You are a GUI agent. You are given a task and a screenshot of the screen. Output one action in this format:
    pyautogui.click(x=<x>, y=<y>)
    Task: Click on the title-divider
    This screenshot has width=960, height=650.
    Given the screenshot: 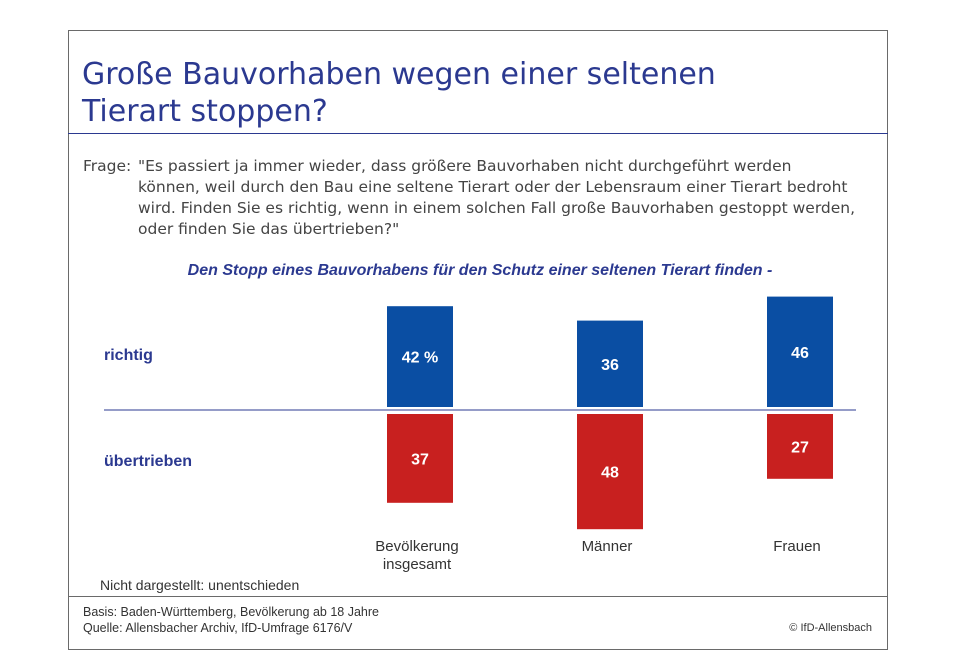 What is the action you would take?
    pyautogui.click(x=478, y=133)
    